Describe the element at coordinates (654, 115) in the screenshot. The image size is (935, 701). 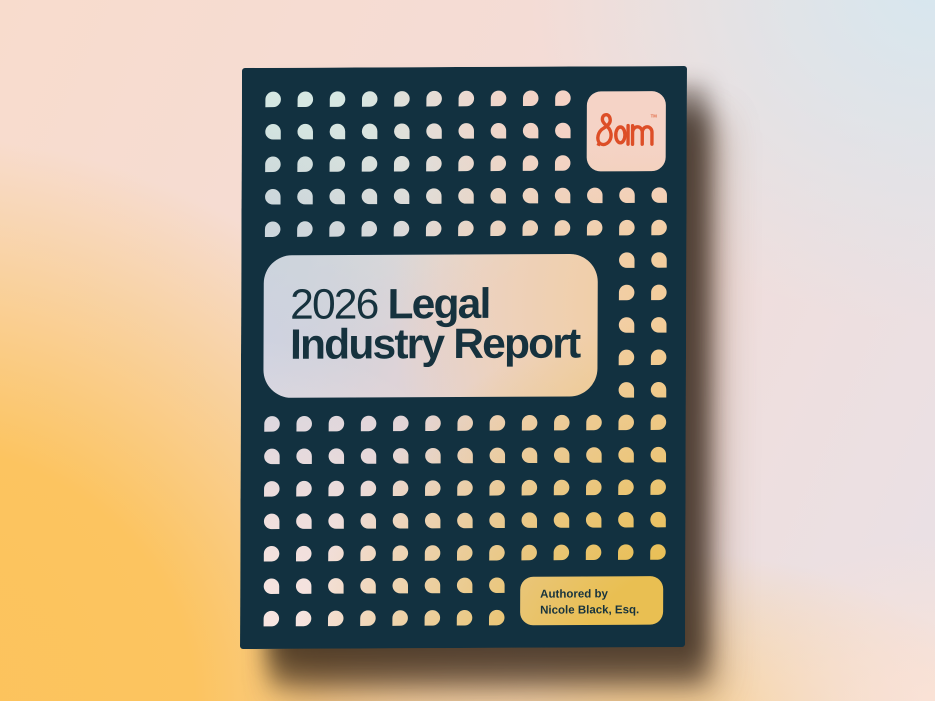
I see `svg-text: TM` at that location.